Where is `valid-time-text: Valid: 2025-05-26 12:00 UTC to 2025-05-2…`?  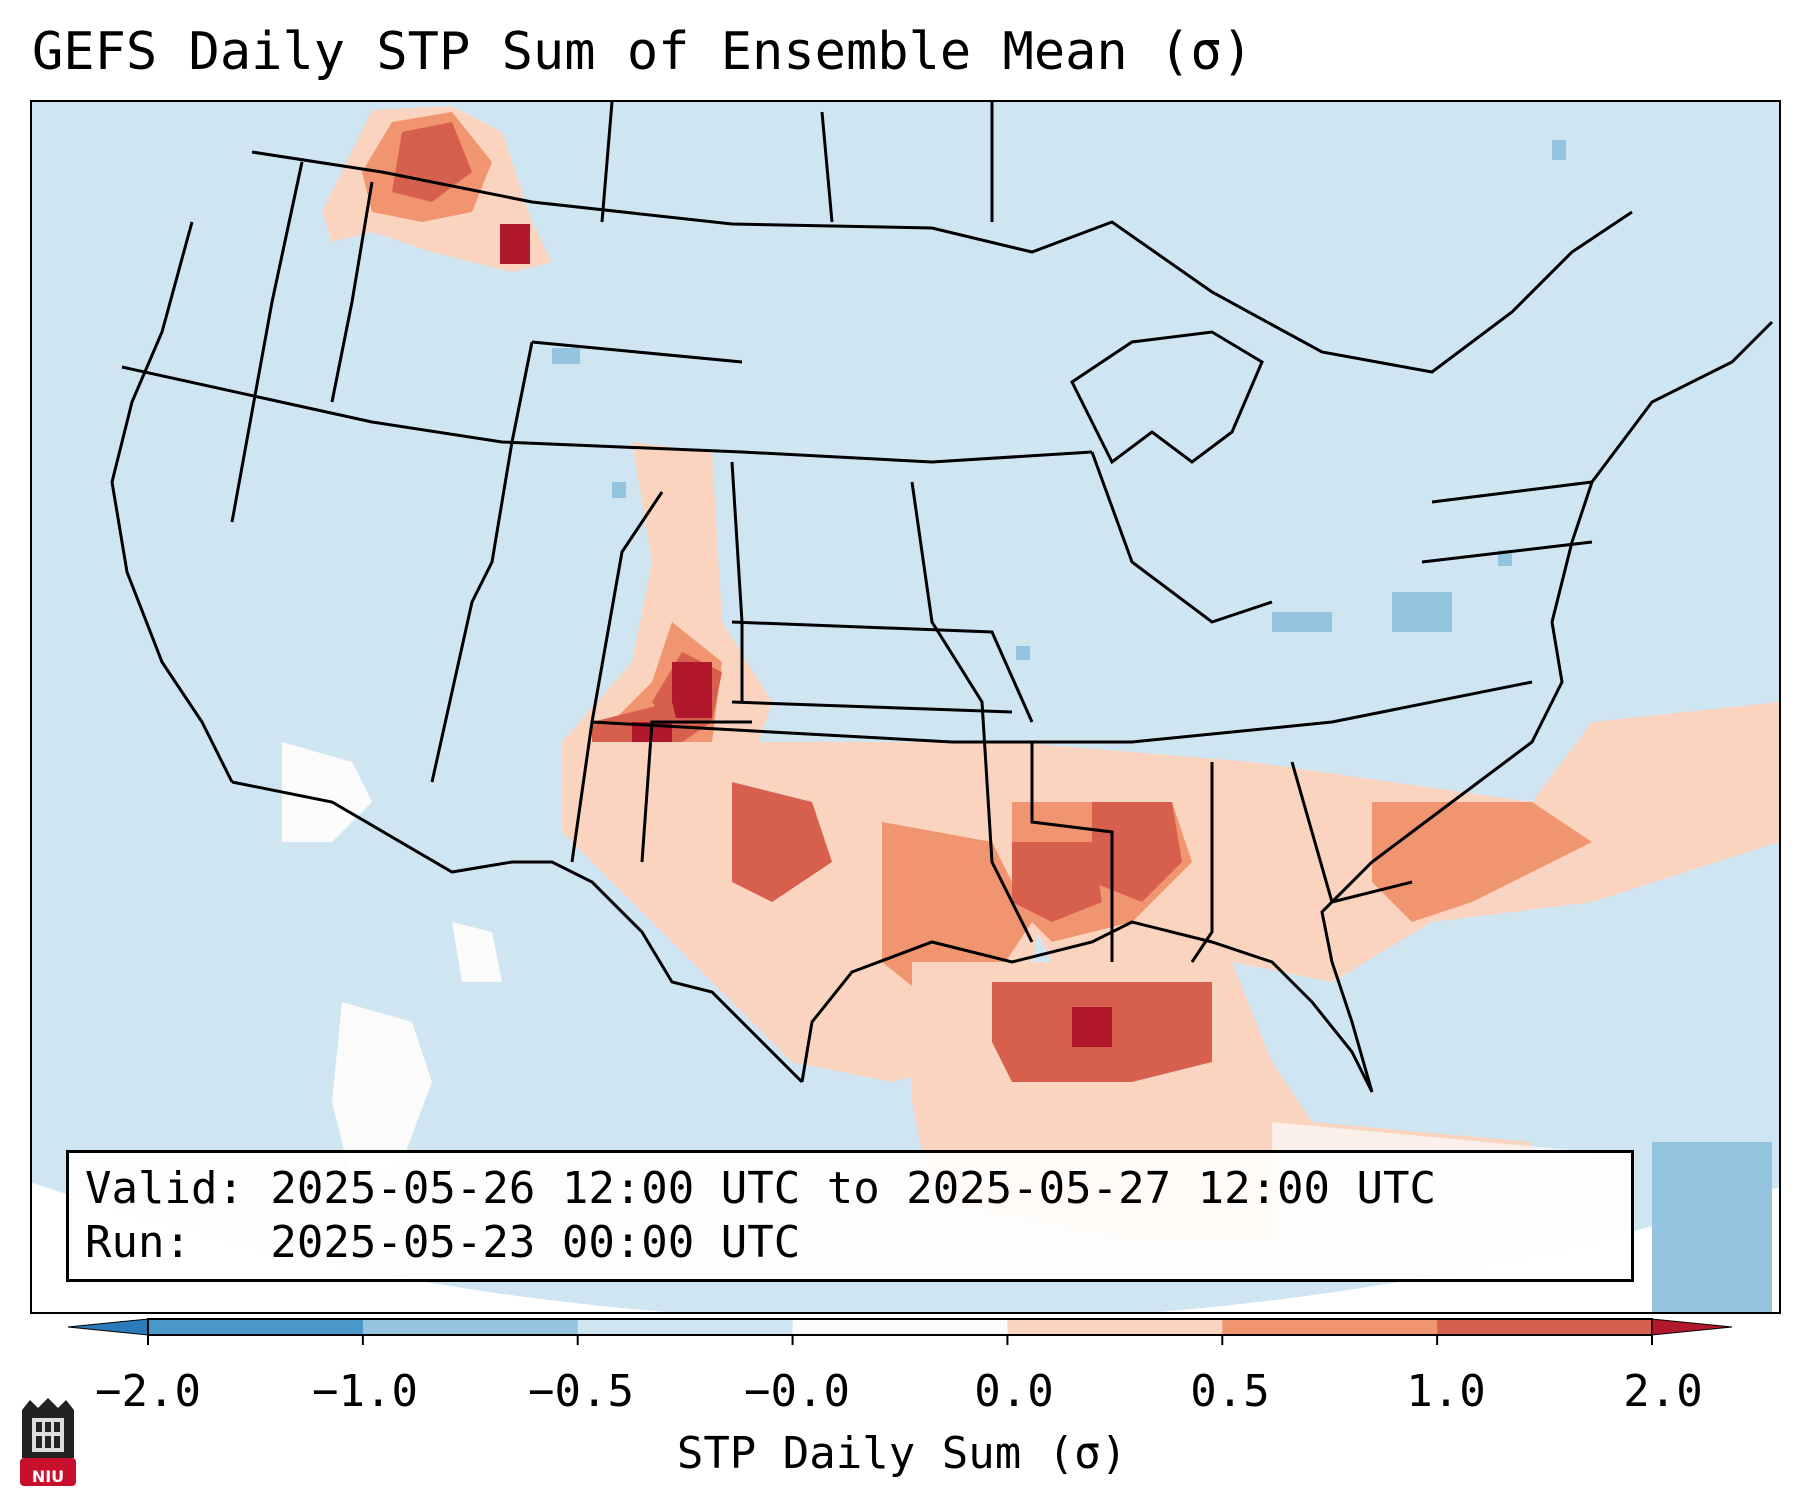
valid-time-text: Valid: 2025-05-26 12:00 UTC to 2025-05-2… is located at coordinates (761, 1188).